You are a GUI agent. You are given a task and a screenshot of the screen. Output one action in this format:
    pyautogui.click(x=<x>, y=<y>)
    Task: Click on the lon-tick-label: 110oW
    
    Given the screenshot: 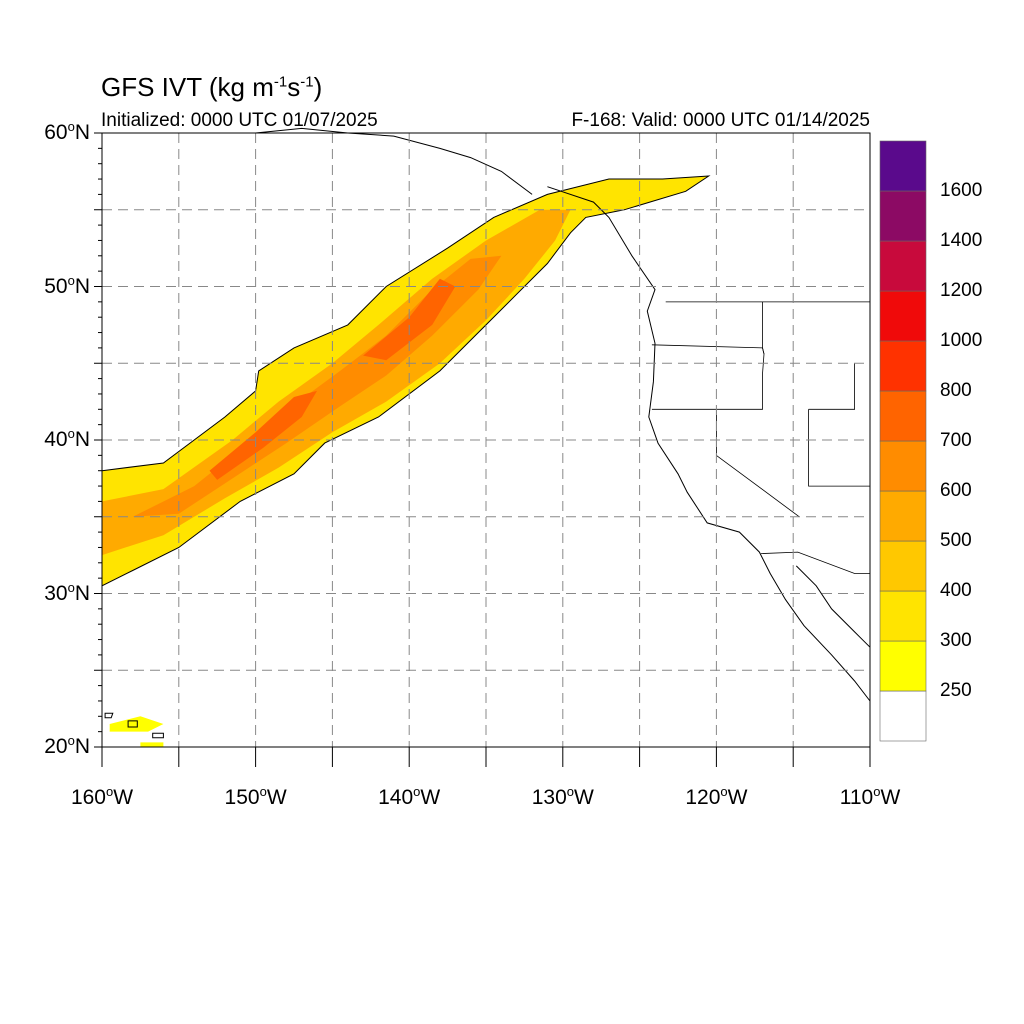 What is the action you would take?
    pyautogui.click(x=870, y=796)
    